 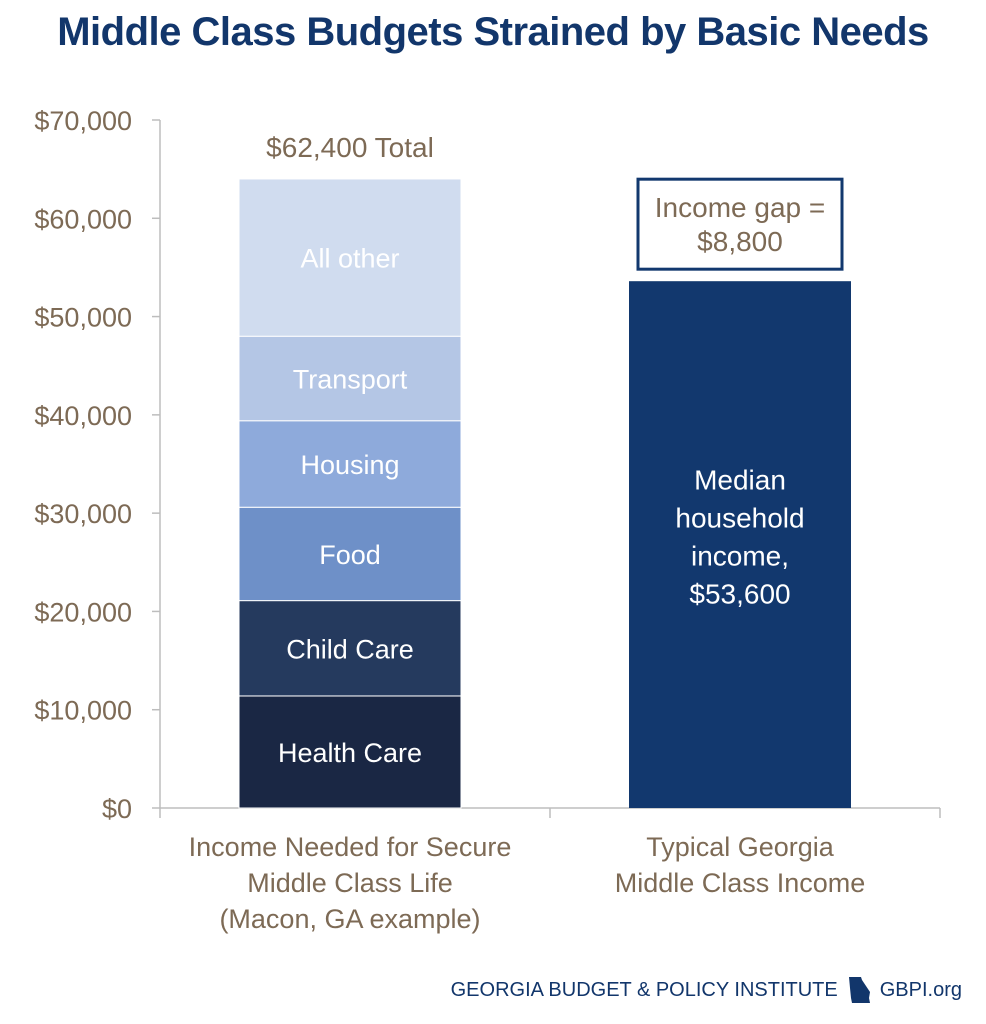 What do you see at coordinates (350, 847) in the screenshot?
I see `category-label: Income Needed for Secure` at bounding box center [350, 847].